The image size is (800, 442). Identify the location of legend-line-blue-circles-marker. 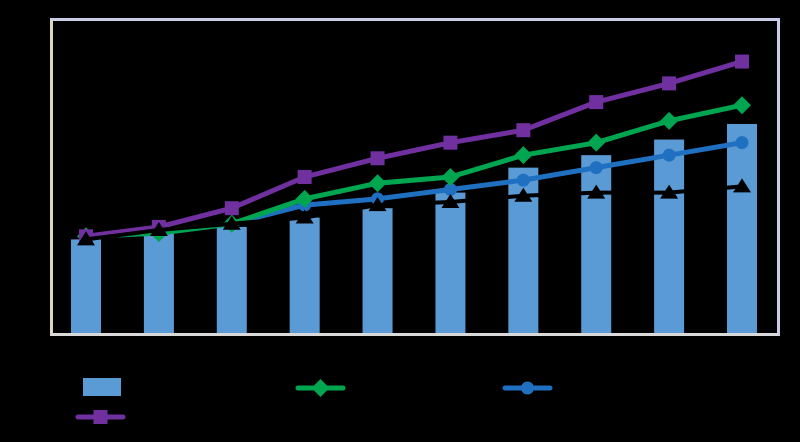
(527, 388).